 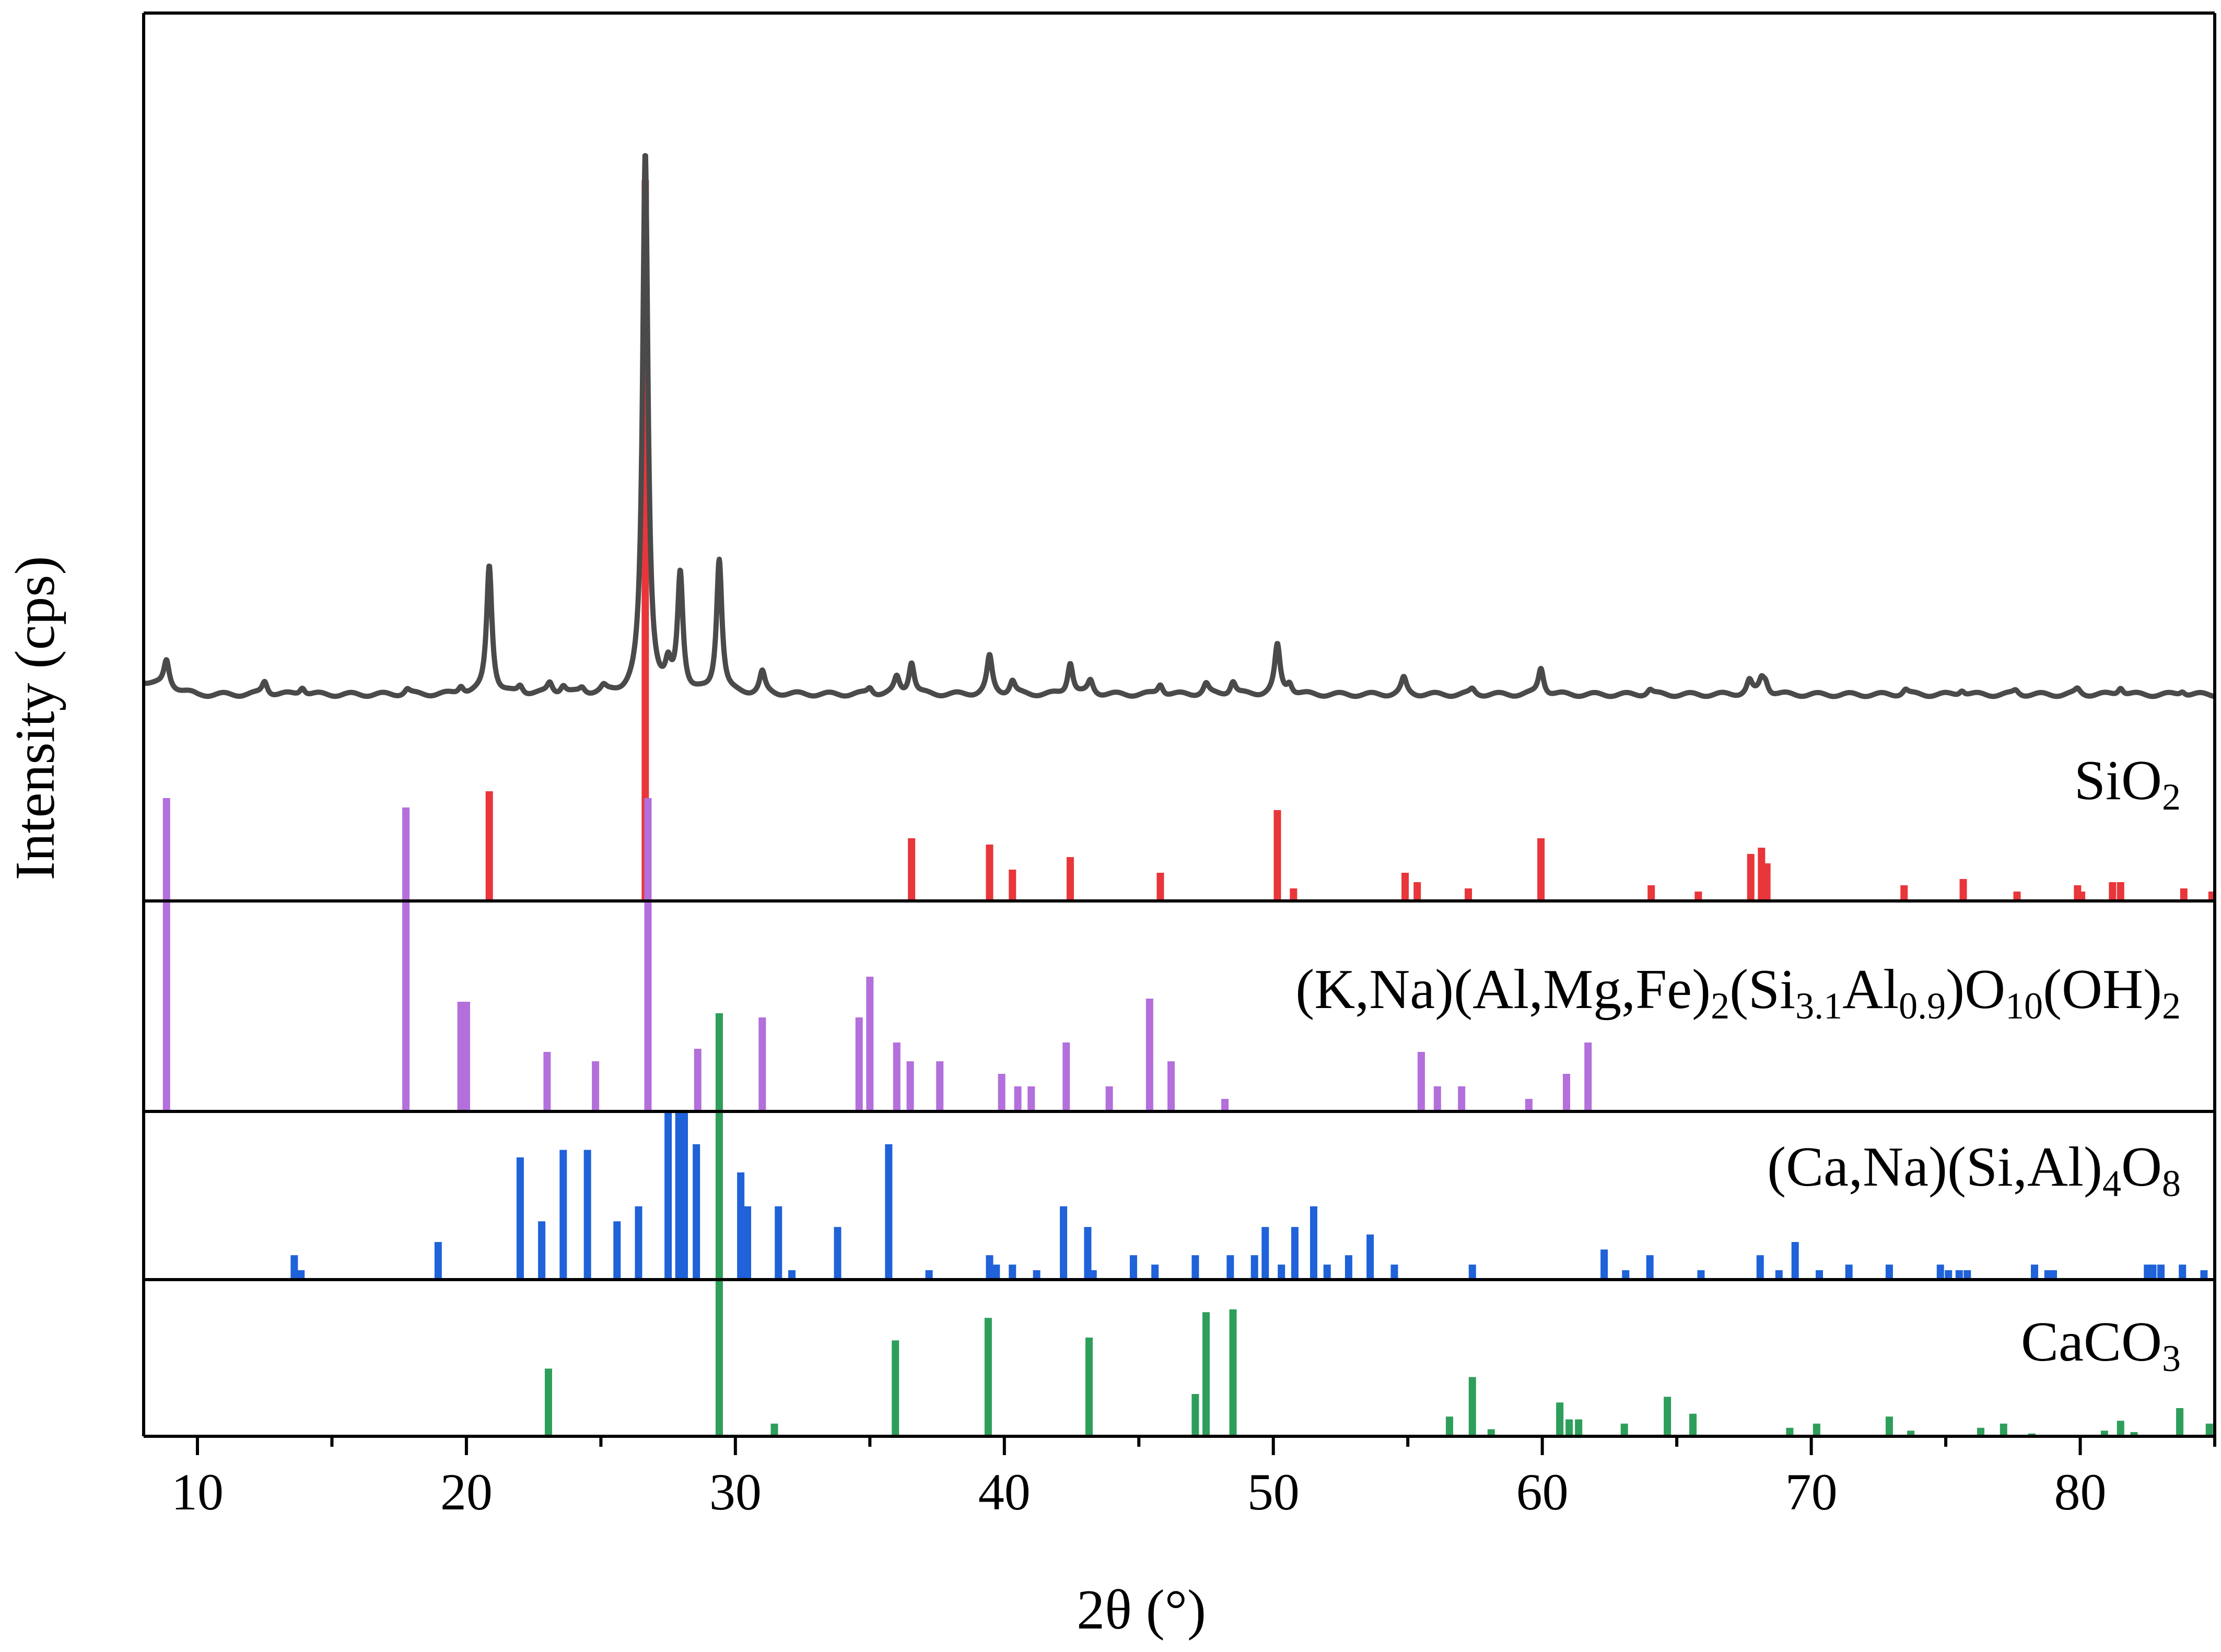 What do you see at coordinates (1738, 992) in the screenshot?
I see `ref-label-2: (K,Na)(Al,Mg,Fe)2(Si3.1Al0.9)O10(OH)2` at bounding box center [1738, 992].